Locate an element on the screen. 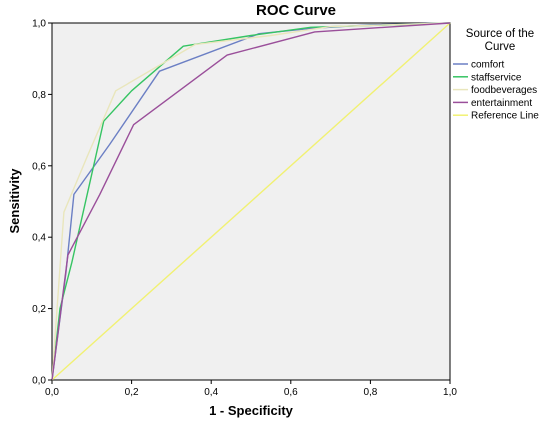 The image size is (550, 425). legend-title-line-1: Source of the is located at coordinates (500, 34).